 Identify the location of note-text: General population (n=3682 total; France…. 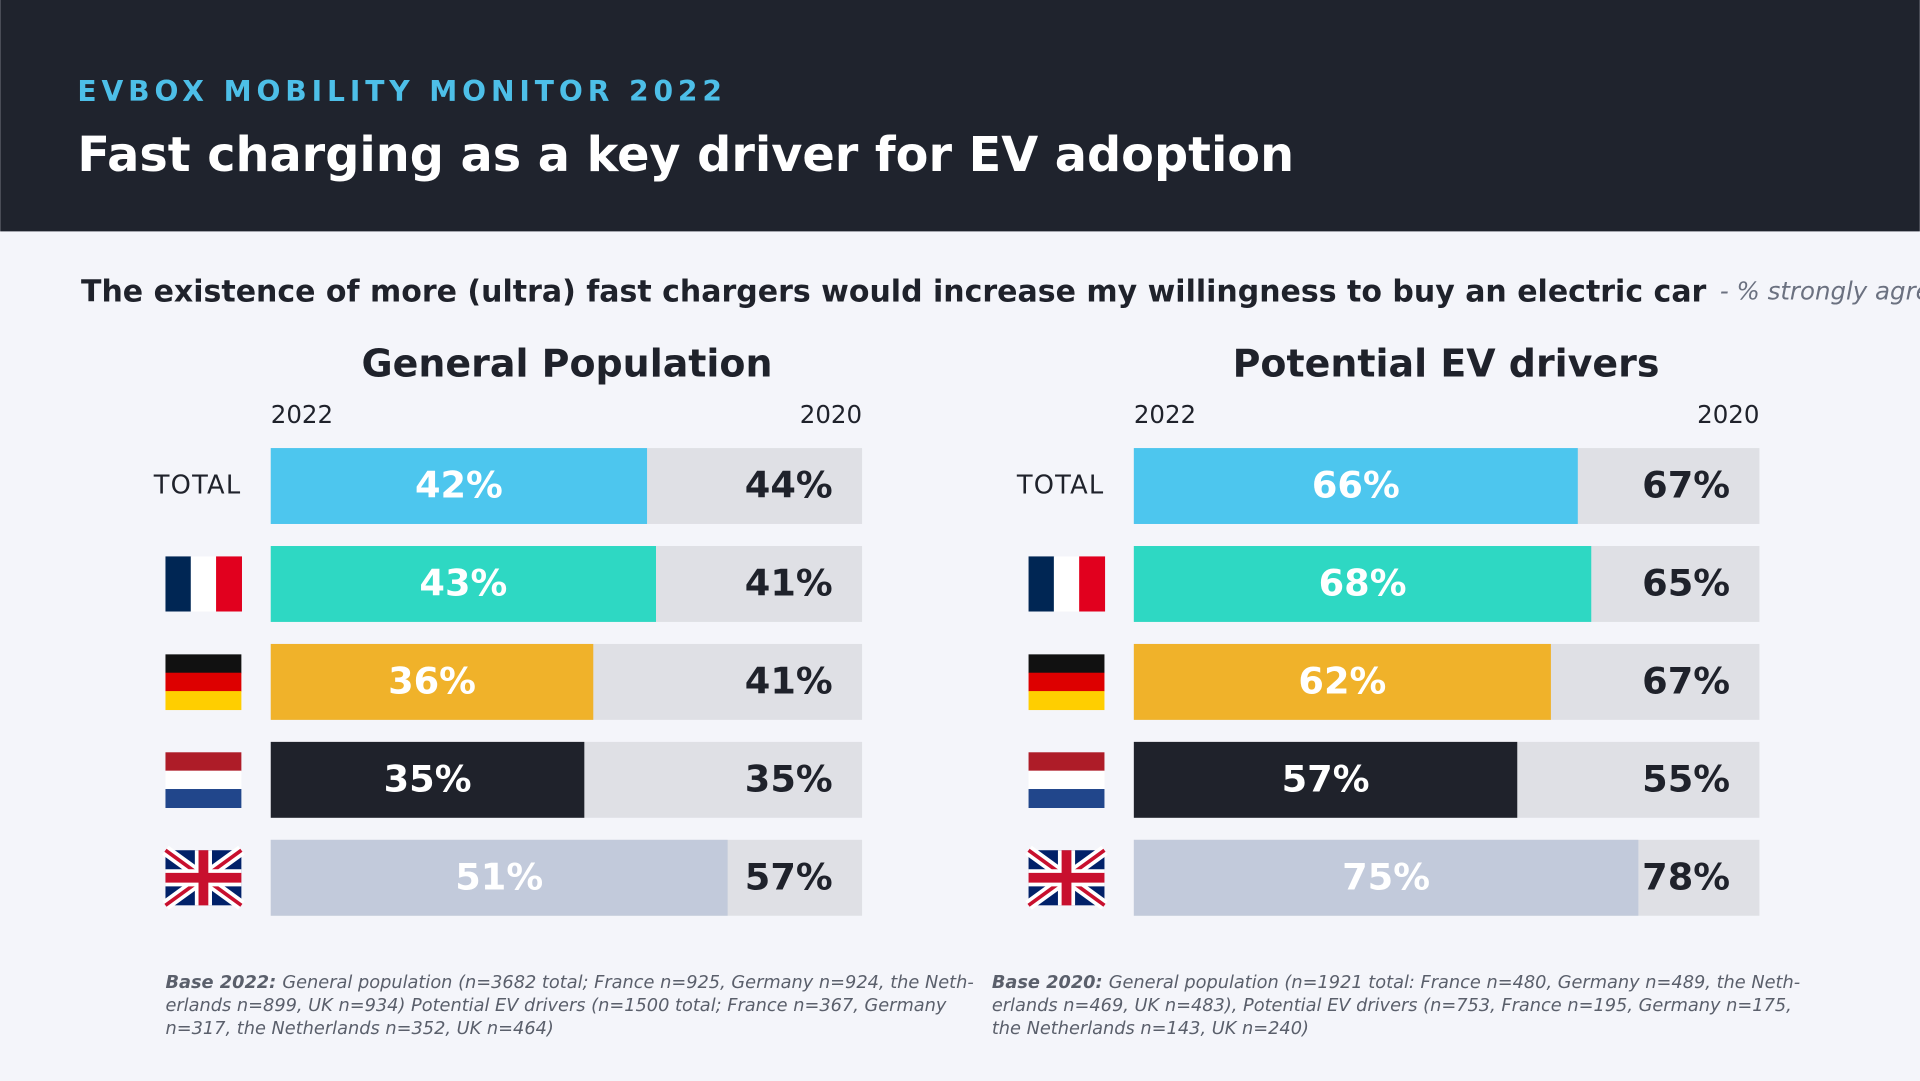
(627, 983).